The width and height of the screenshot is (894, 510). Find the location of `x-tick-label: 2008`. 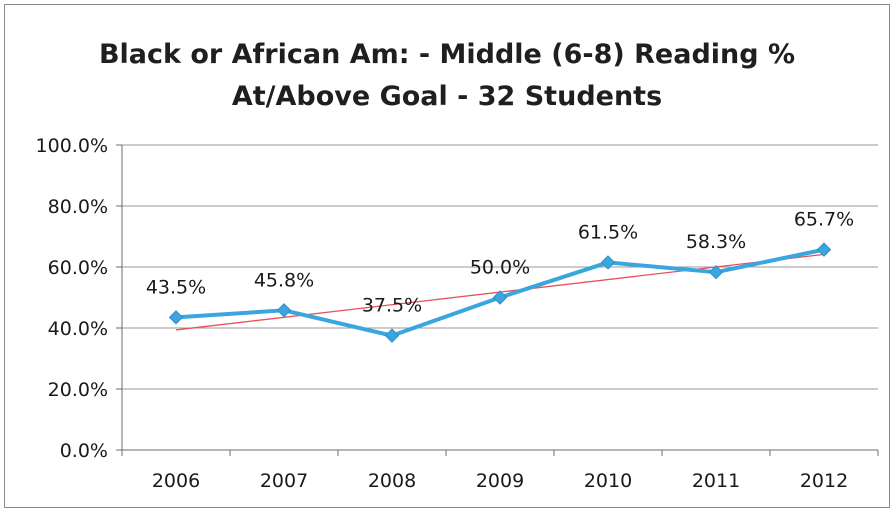

x-tick-label: 2008 is located at coordinates (392, 481).